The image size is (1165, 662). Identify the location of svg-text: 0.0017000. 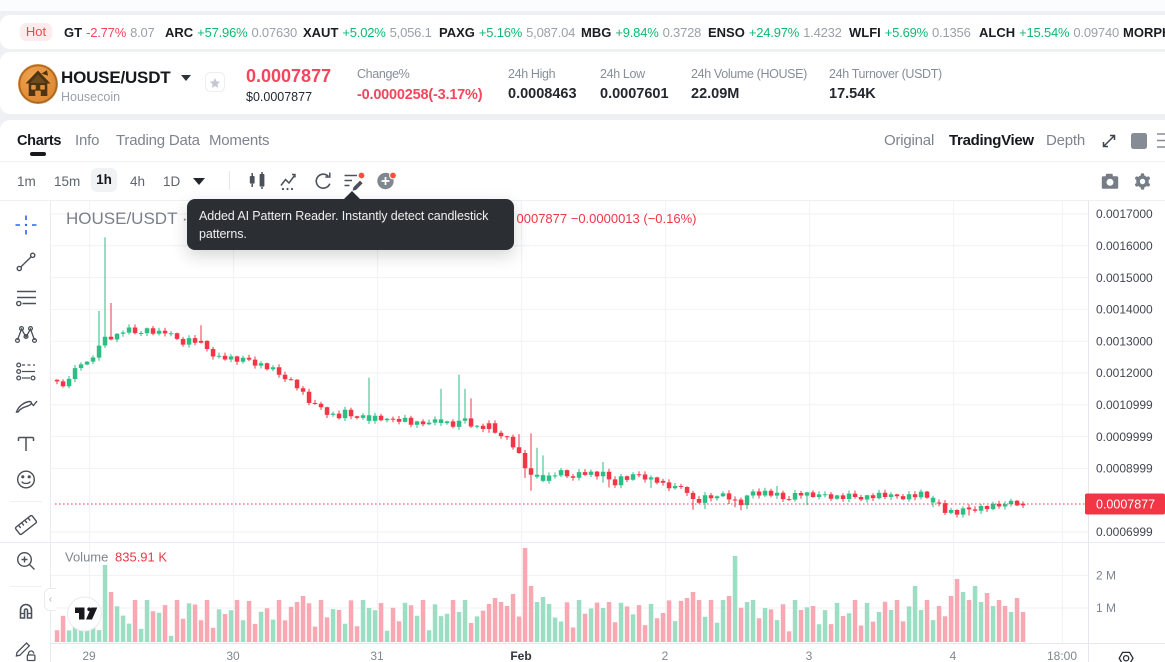
(1124, 214).